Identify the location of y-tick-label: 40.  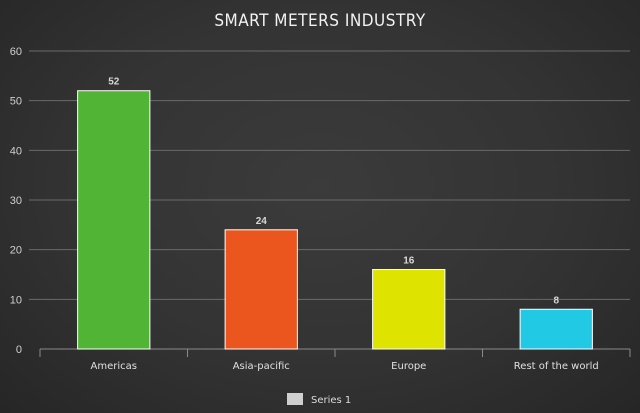
(16, 151).